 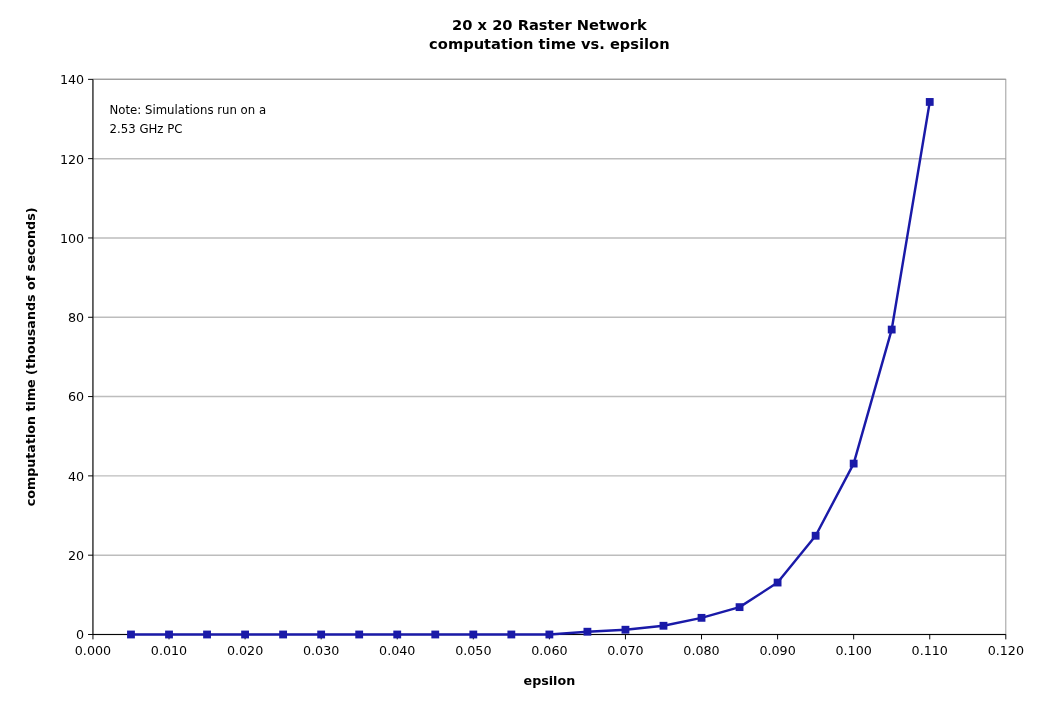 I want to click on y-tick-label: 80, so click(x=76, y=318).